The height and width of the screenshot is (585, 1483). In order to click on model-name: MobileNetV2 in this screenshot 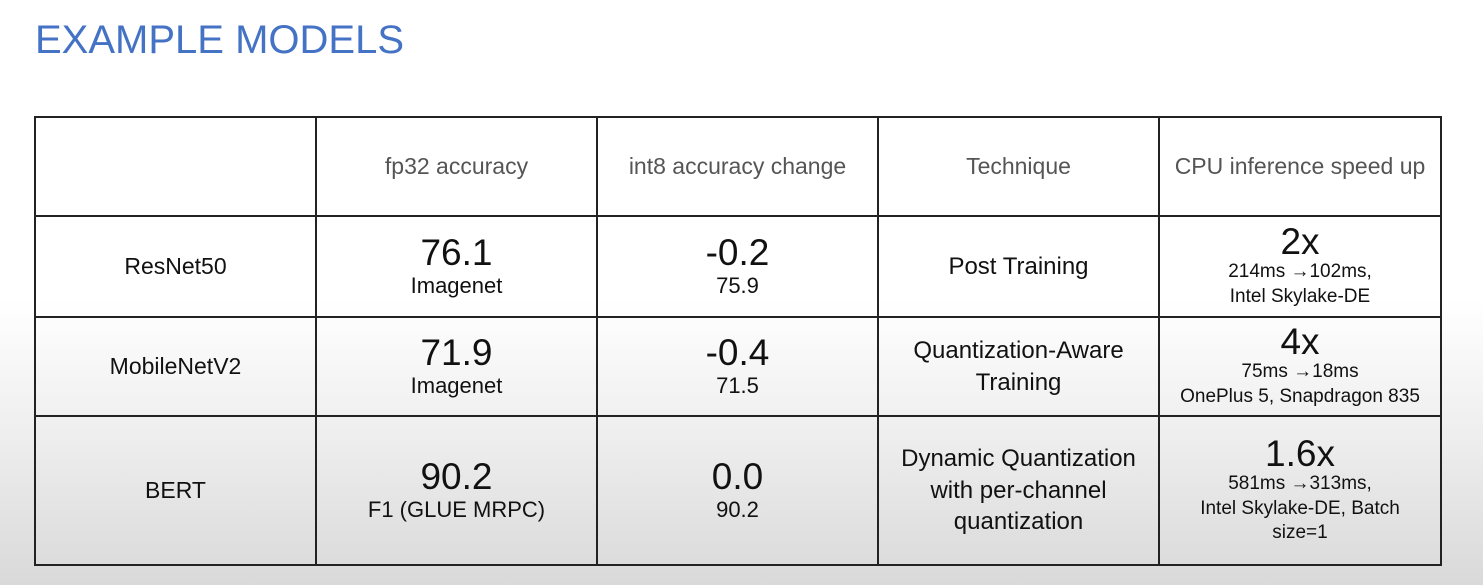, I will do `click(175, 366)`.